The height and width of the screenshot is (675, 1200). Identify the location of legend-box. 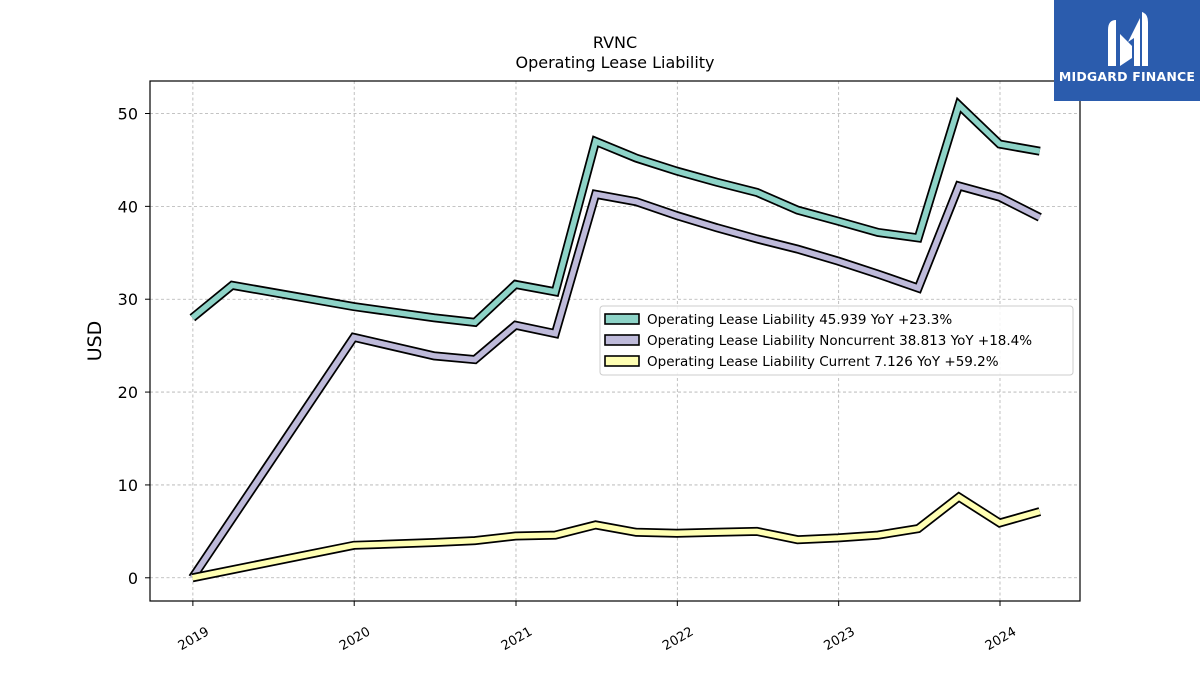
(836, 340).